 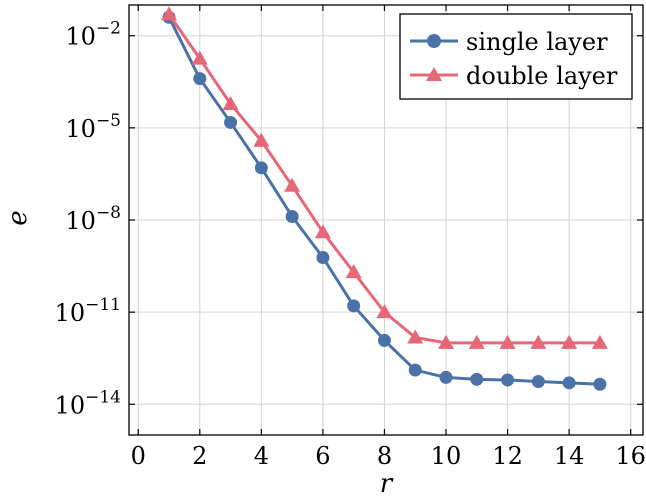 What do you see at coordinates (630, 456) in the screenshot?
I see `x-tick-label: 16` at bounding box center [630, 456].